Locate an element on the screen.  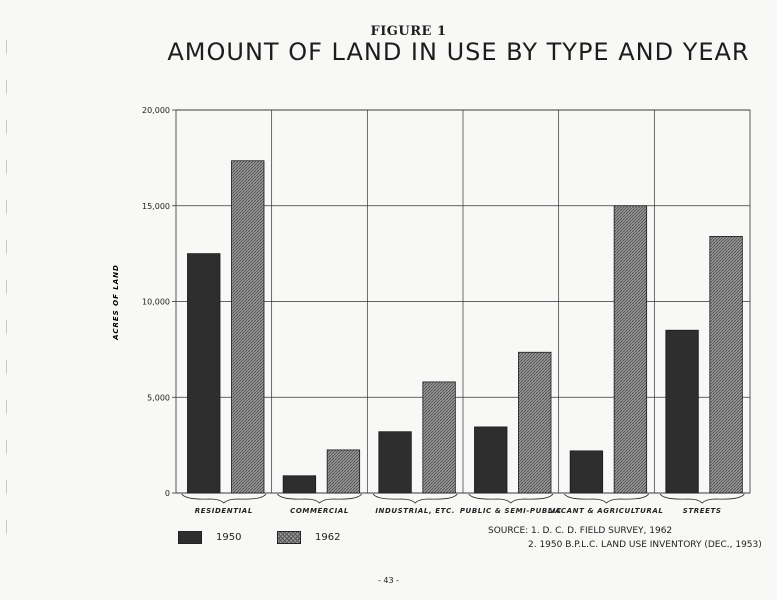
x-category-label: PUBLIC & SEMI-PUBLIC is located at coordinates (511, 511).